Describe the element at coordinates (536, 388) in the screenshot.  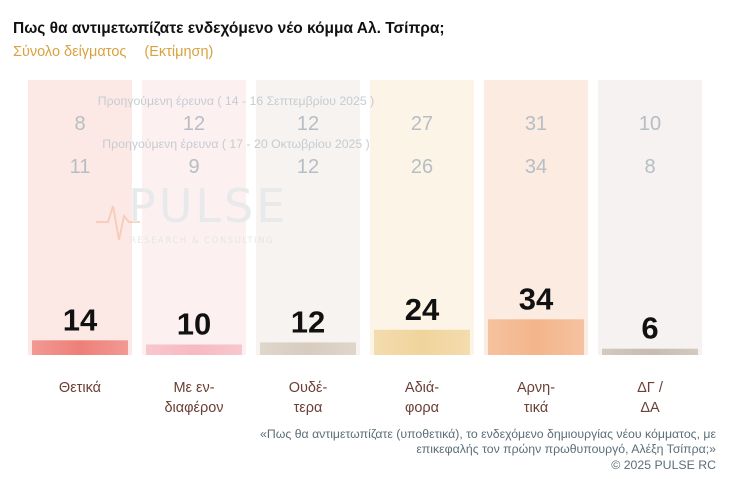
I see `category-label: Αρνη-` at that location.